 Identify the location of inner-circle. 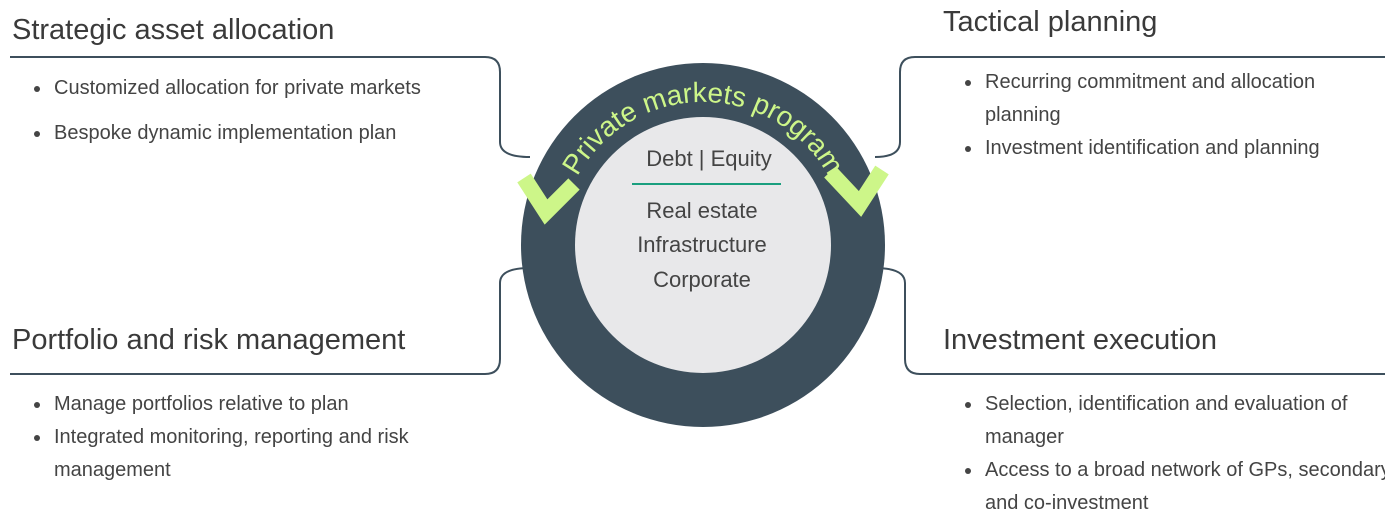
(703, 245).